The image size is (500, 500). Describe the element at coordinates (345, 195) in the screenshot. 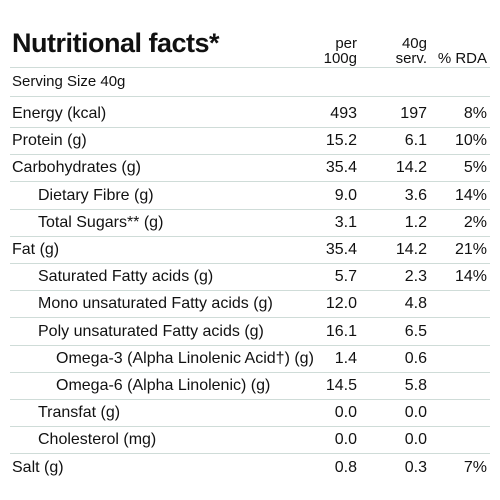

I see `row-value: 9.0` at that location.